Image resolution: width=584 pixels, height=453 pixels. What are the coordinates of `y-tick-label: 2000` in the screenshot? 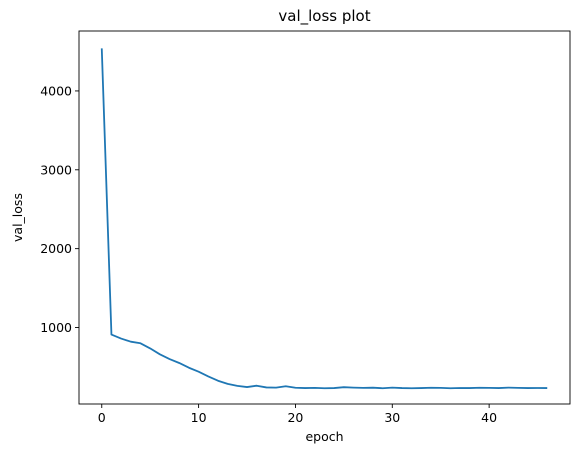 It's located at (56, 248).